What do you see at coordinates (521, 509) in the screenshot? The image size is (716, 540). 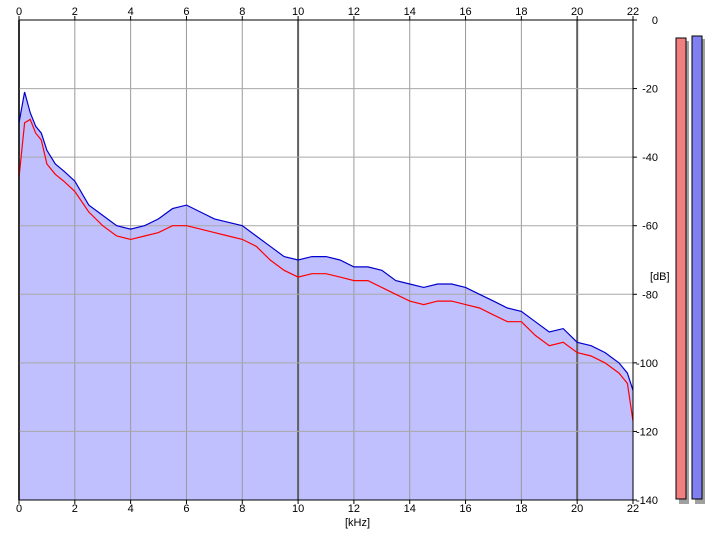 I see `x-tick-label-bottom: 18` at bounding box center [521, 509].